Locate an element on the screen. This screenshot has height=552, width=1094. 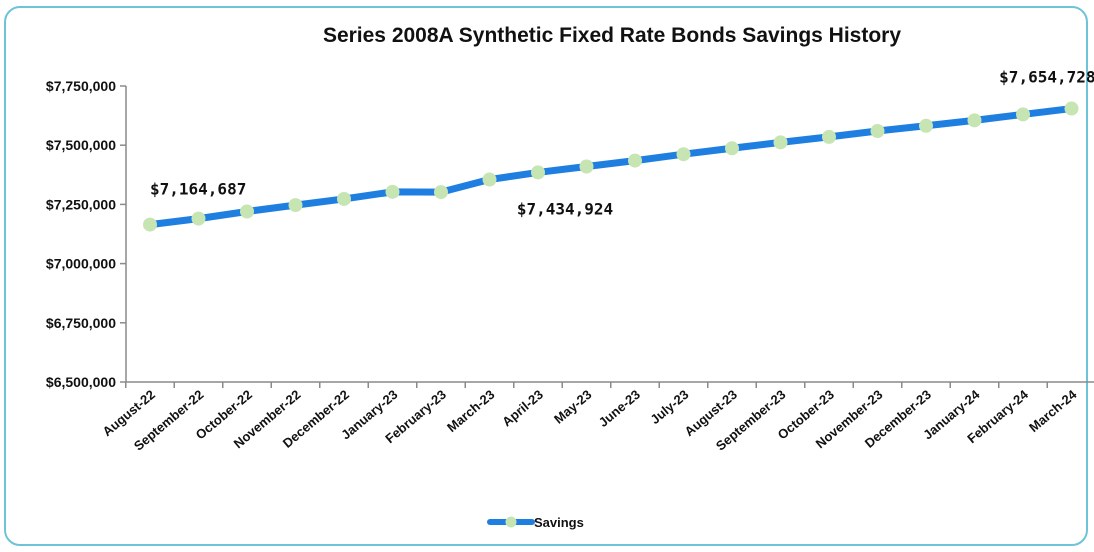
legend-label: Savings is located at coordinates (559, 522).